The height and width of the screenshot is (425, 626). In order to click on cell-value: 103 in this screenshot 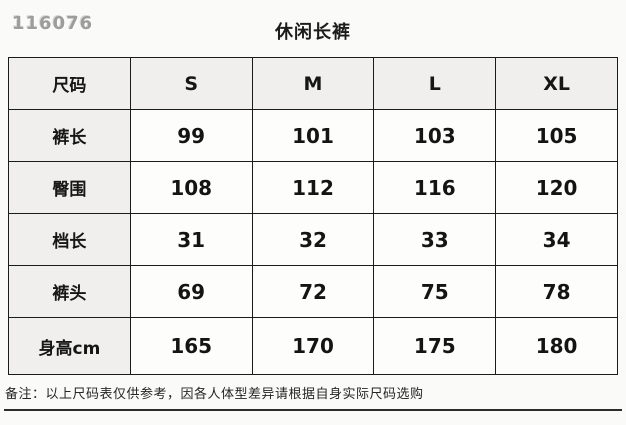, I will do `click(435, 135)`.